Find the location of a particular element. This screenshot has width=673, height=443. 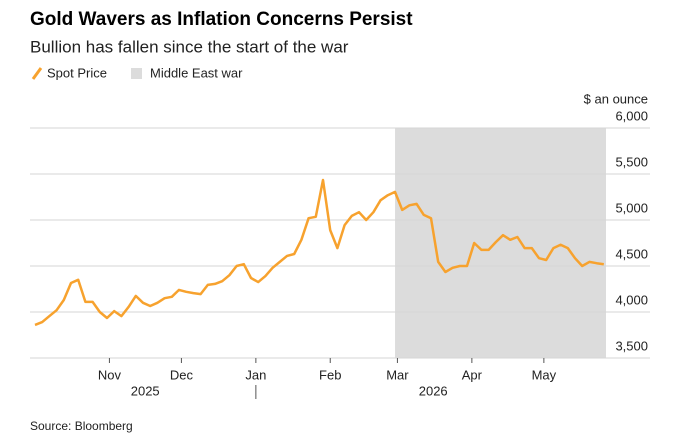

x-tick-label: Feb is located at coordinates (330, 374).